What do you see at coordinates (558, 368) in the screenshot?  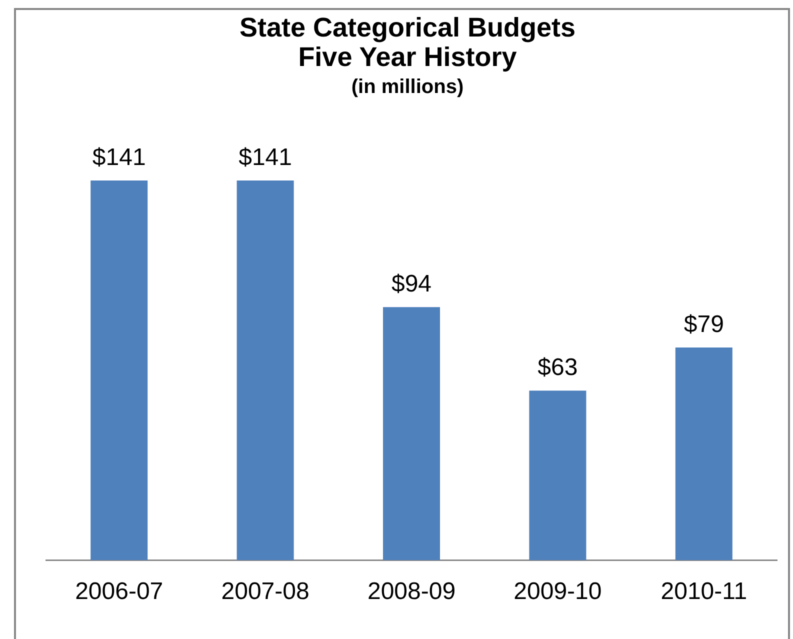 I see `data-label: $63` at bounding box center [558, 368].